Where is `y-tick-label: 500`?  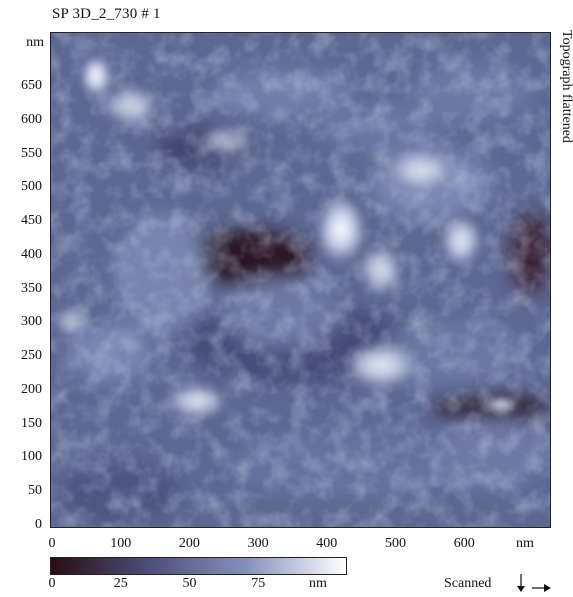 y-tick-label: 500 is located at coordinates (31, 187).